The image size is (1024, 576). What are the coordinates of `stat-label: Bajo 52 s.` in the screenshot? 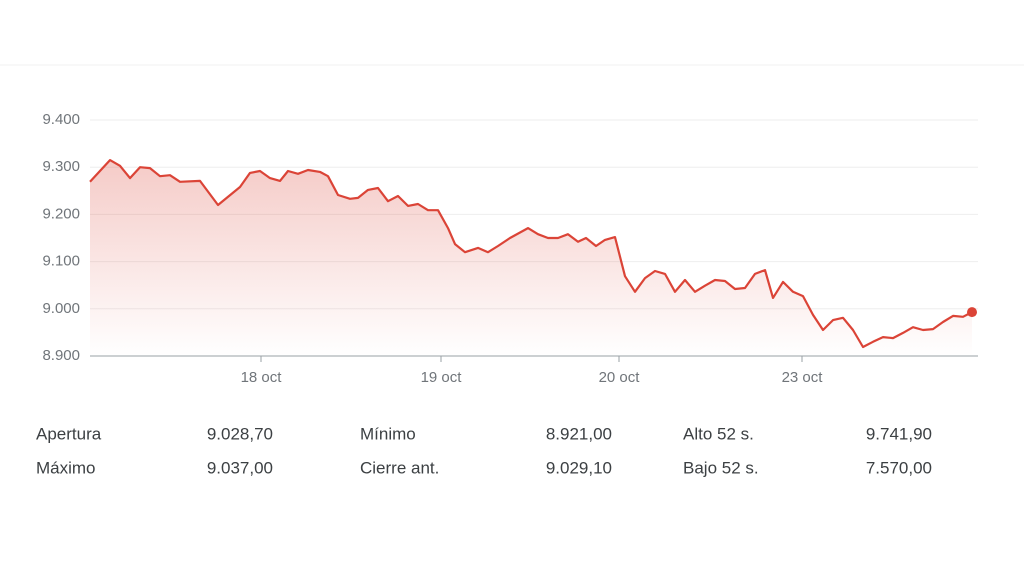 It's located at (721, 467).